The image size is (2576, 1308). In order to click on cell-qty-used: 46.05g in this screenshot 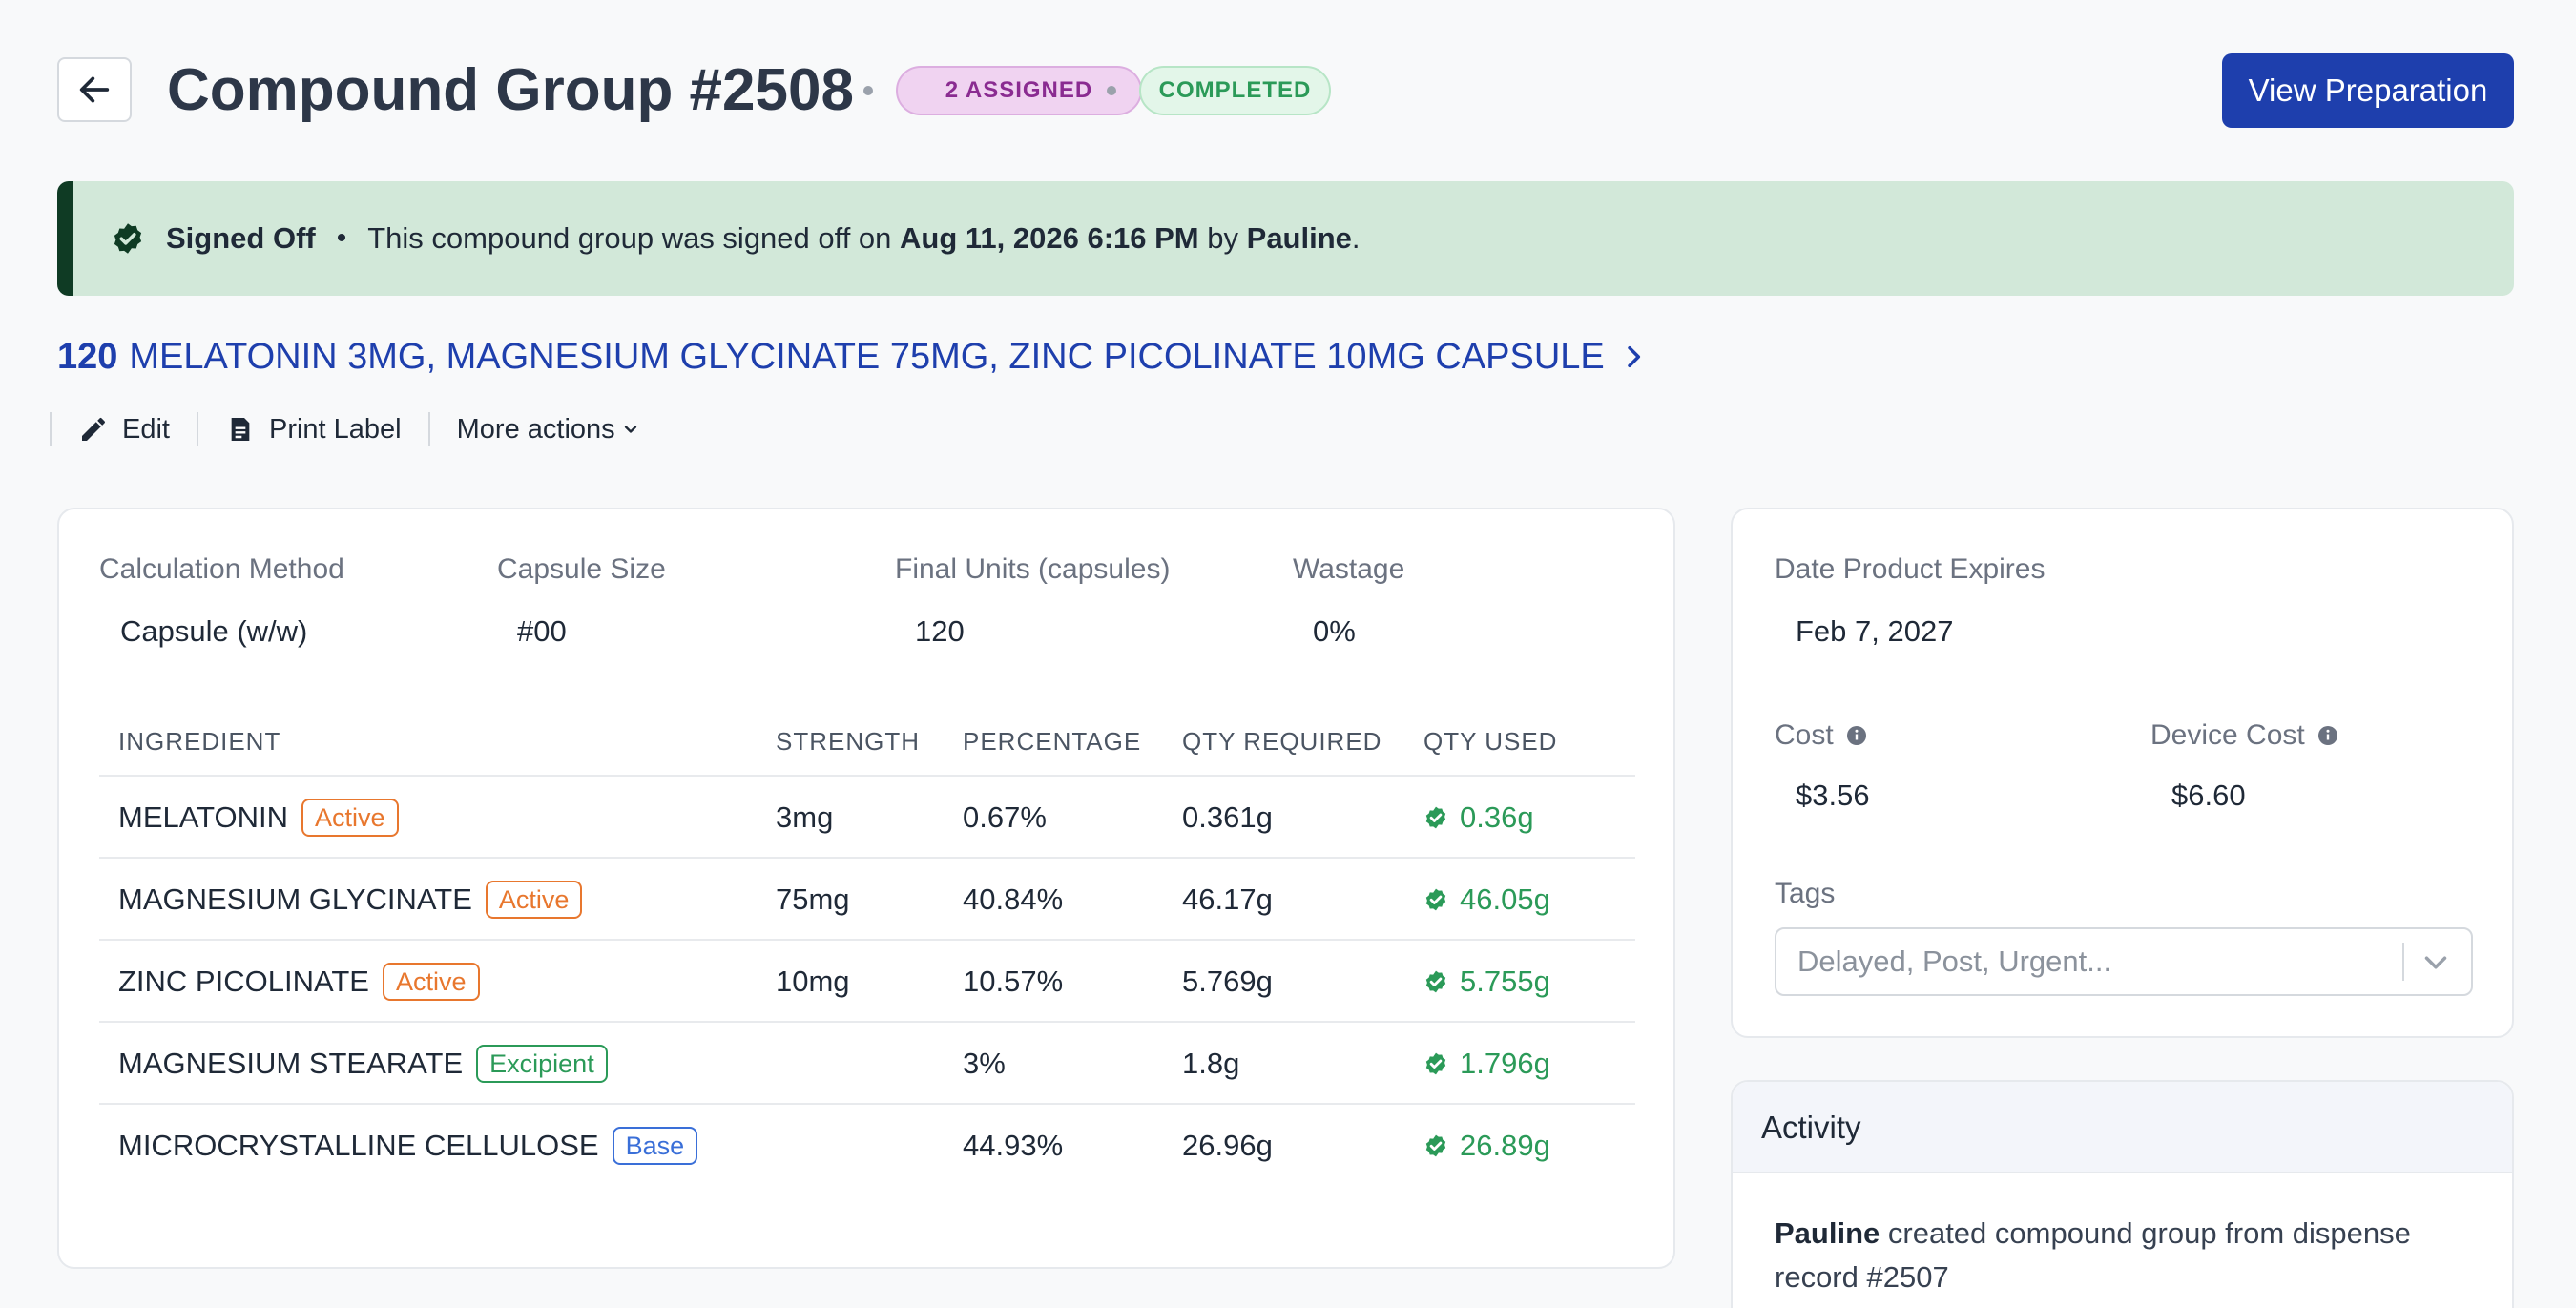, I will do `click(1486, 900)`.